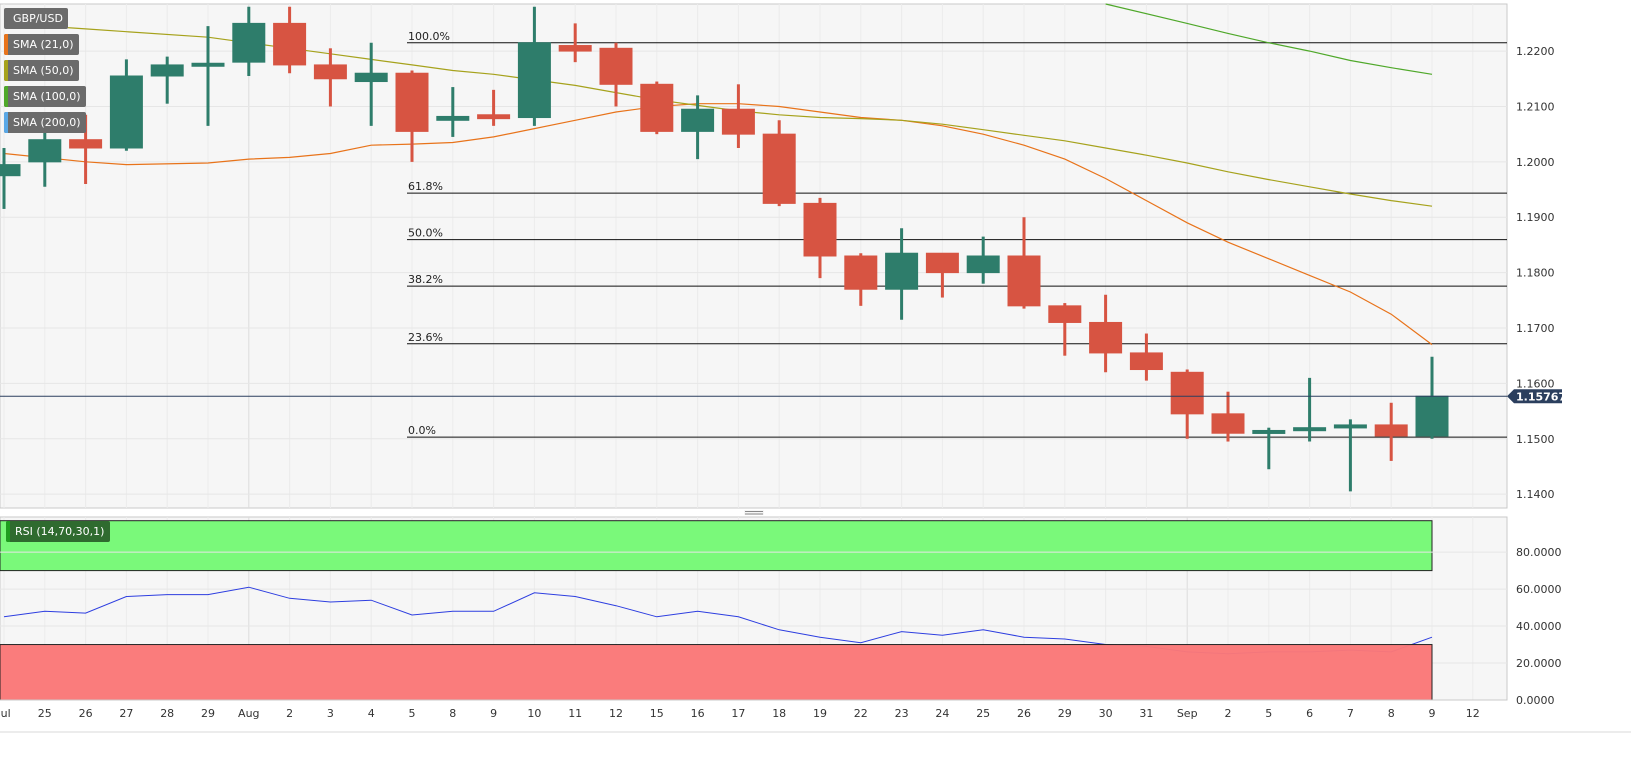  Describe the element at coordinates (1545, 396) in the screenshot. I see `current-price-label: 1.157670` at that location.